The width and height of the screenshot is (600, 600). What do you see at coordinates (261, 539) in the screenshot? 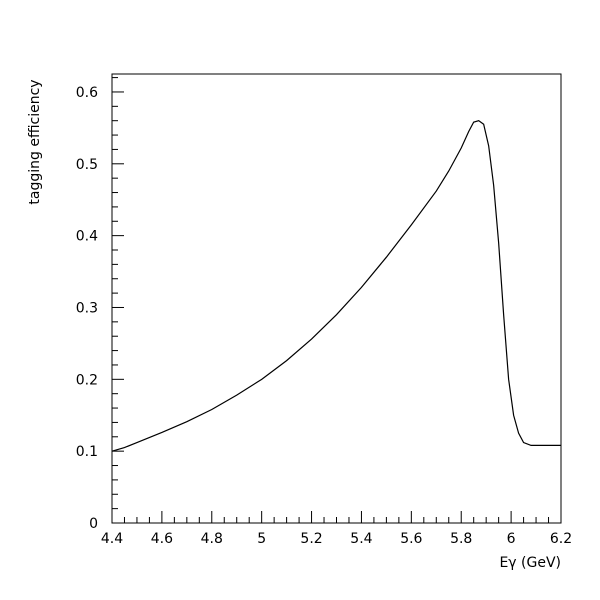
I see `x-tick-label: 5` at bounding box center [261, 539].